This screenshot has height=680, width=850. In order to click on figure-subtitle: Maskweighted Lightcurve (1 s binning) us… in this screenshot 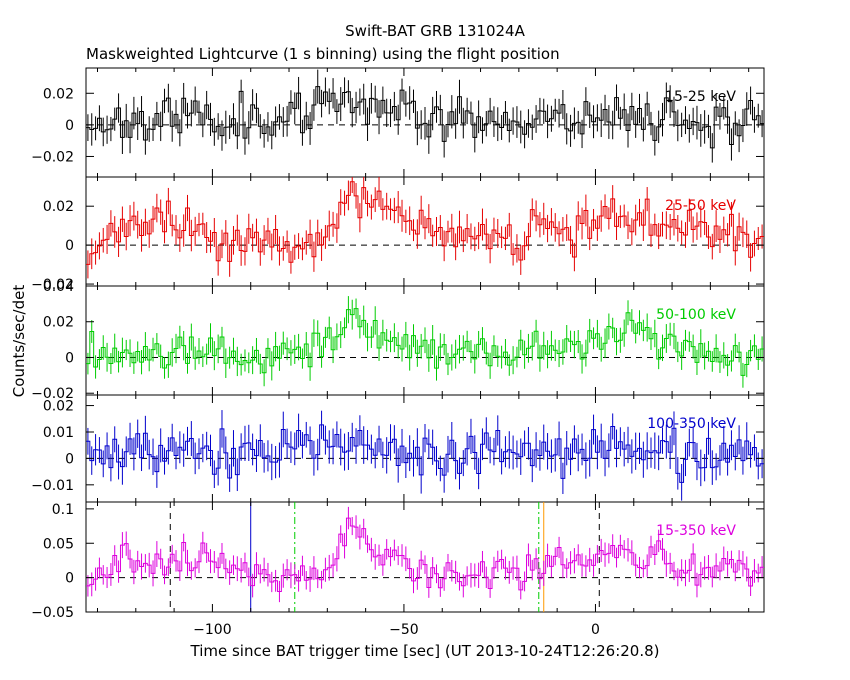, I will do `click(323, 54)`.